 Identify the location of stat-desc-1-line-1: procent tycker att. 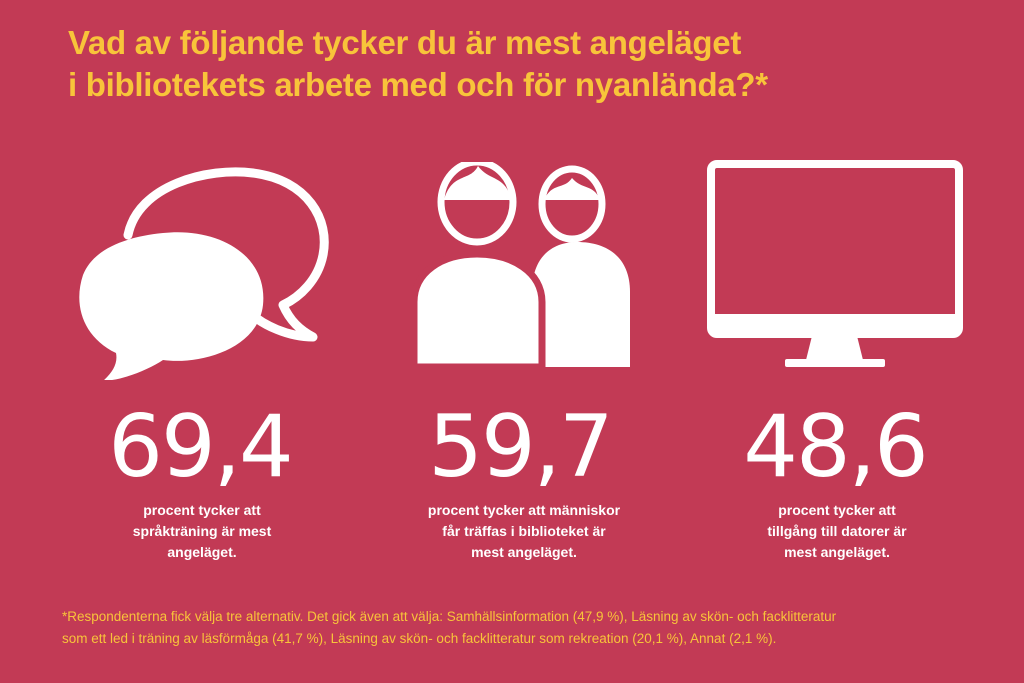
(202, 510).